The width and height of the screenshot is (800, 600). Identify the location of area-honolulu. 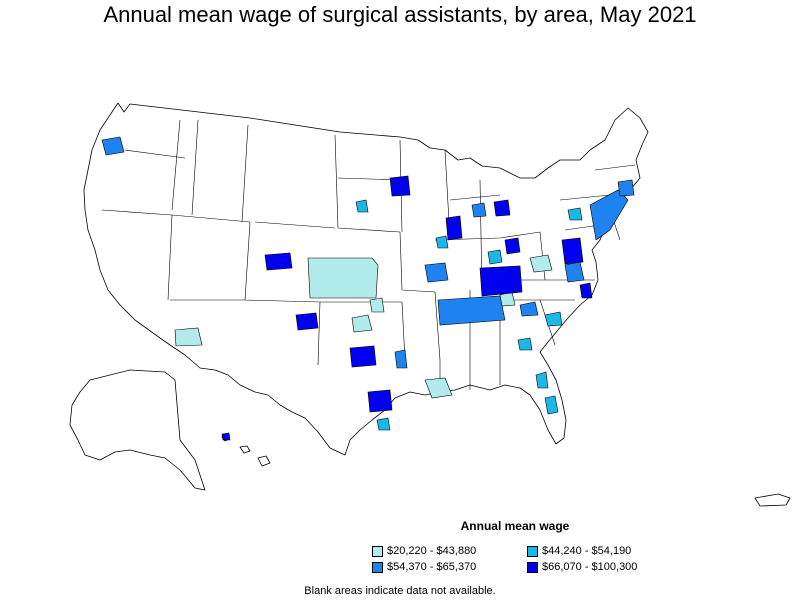
(226, 436).